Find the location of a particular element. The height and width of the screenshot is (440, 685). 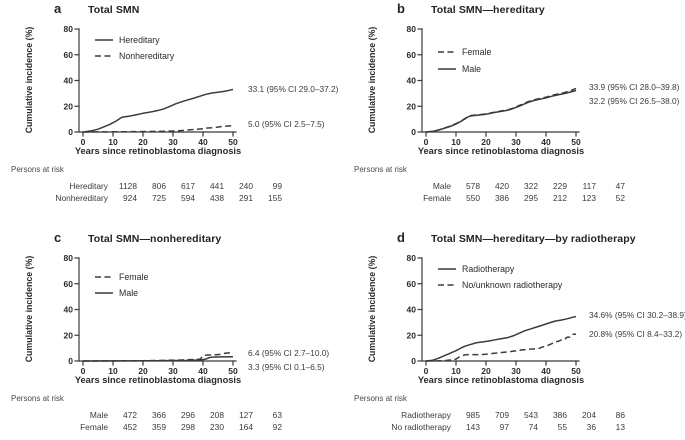

panel-letter: b is located at coordinates (401, 8).